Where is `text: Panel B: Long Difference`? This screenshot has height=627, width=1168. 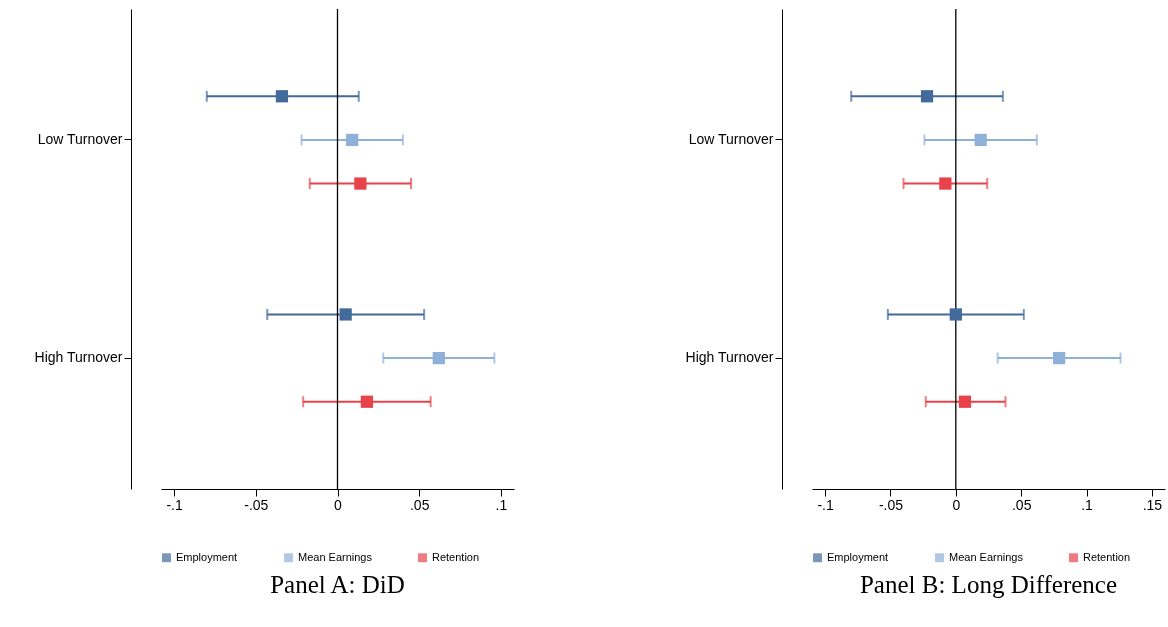 text: Panel B: Long Difference is located at coordinates (988, 584).